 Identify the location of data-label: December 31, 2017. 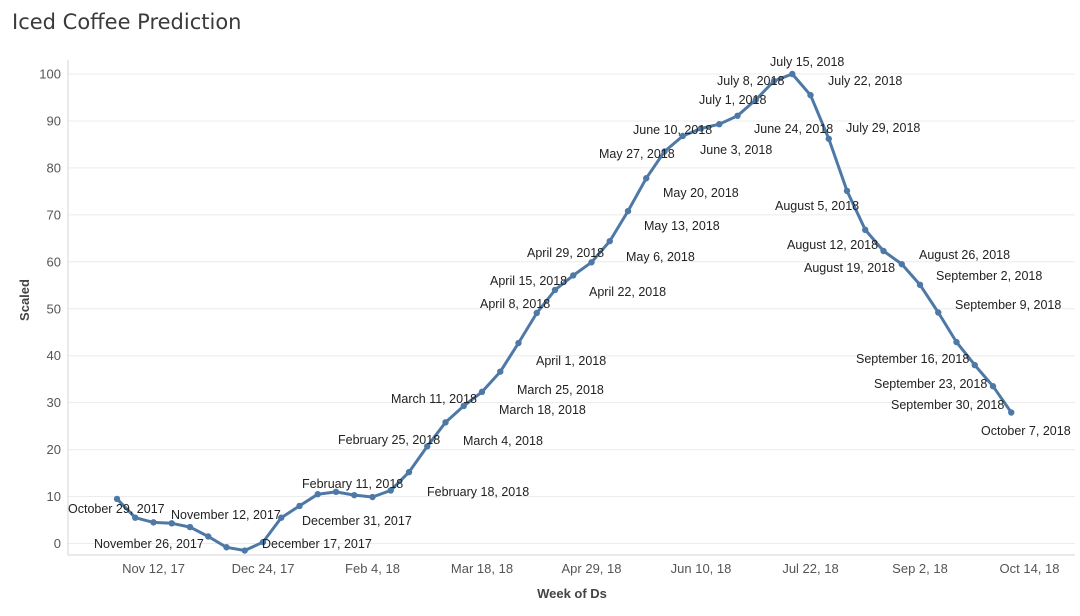
(357, 521).